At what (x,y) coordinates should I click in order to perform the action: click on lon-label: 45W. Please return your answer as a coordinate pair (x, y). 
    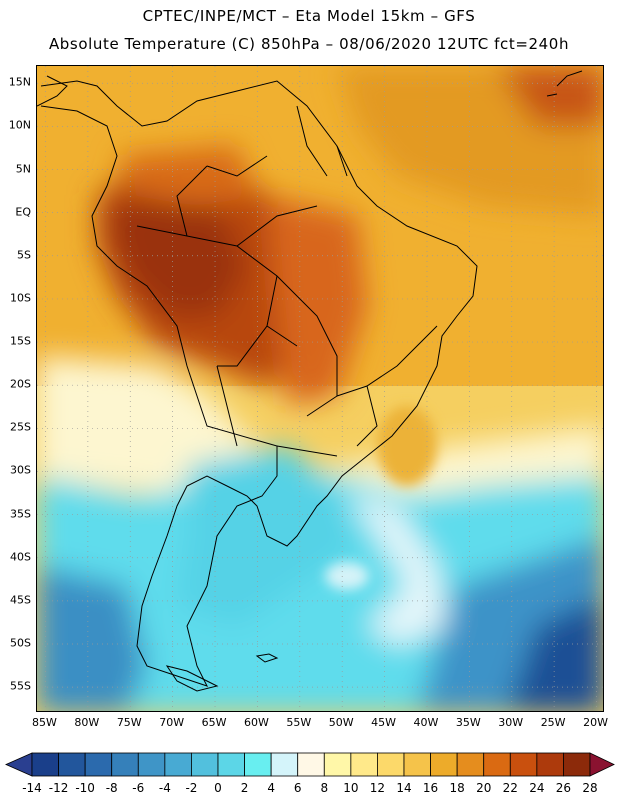
    Looking at the image, I should click on (384, 722).